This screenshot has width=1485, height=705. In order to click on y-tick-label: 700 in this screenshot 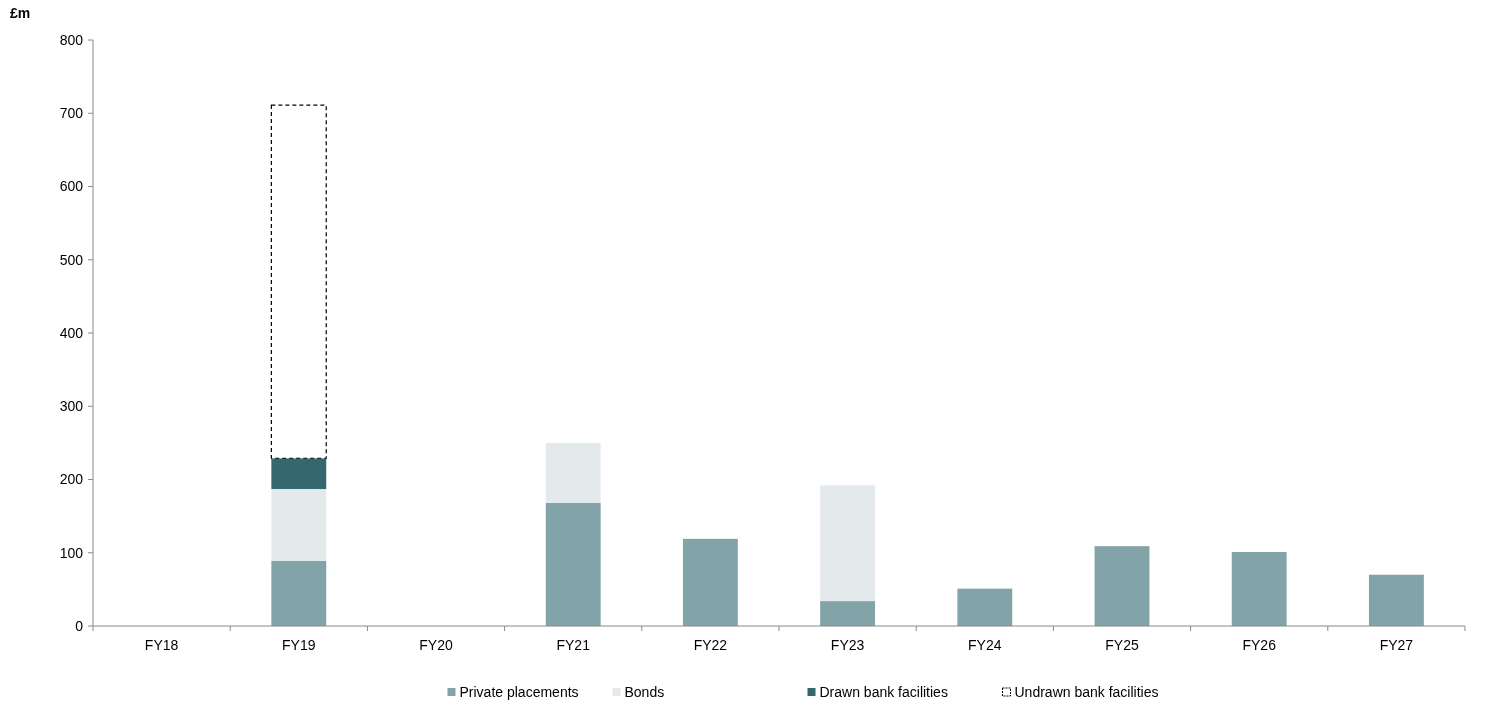, I will do `click(71, 113)`.